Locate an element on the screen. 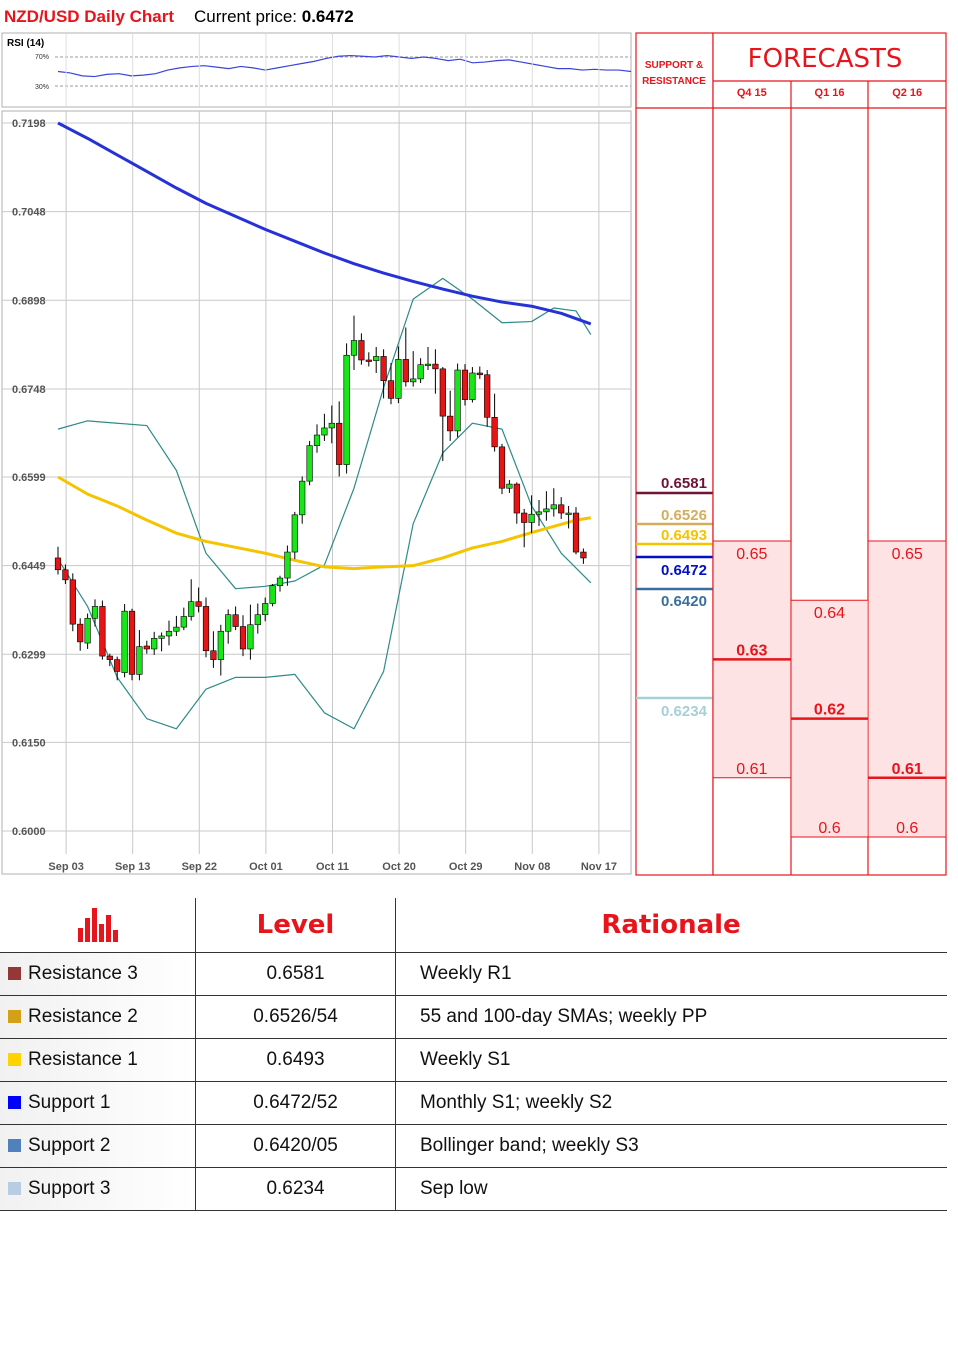  y-tick-label: 0.6000 is located at coordinates (29, 832).